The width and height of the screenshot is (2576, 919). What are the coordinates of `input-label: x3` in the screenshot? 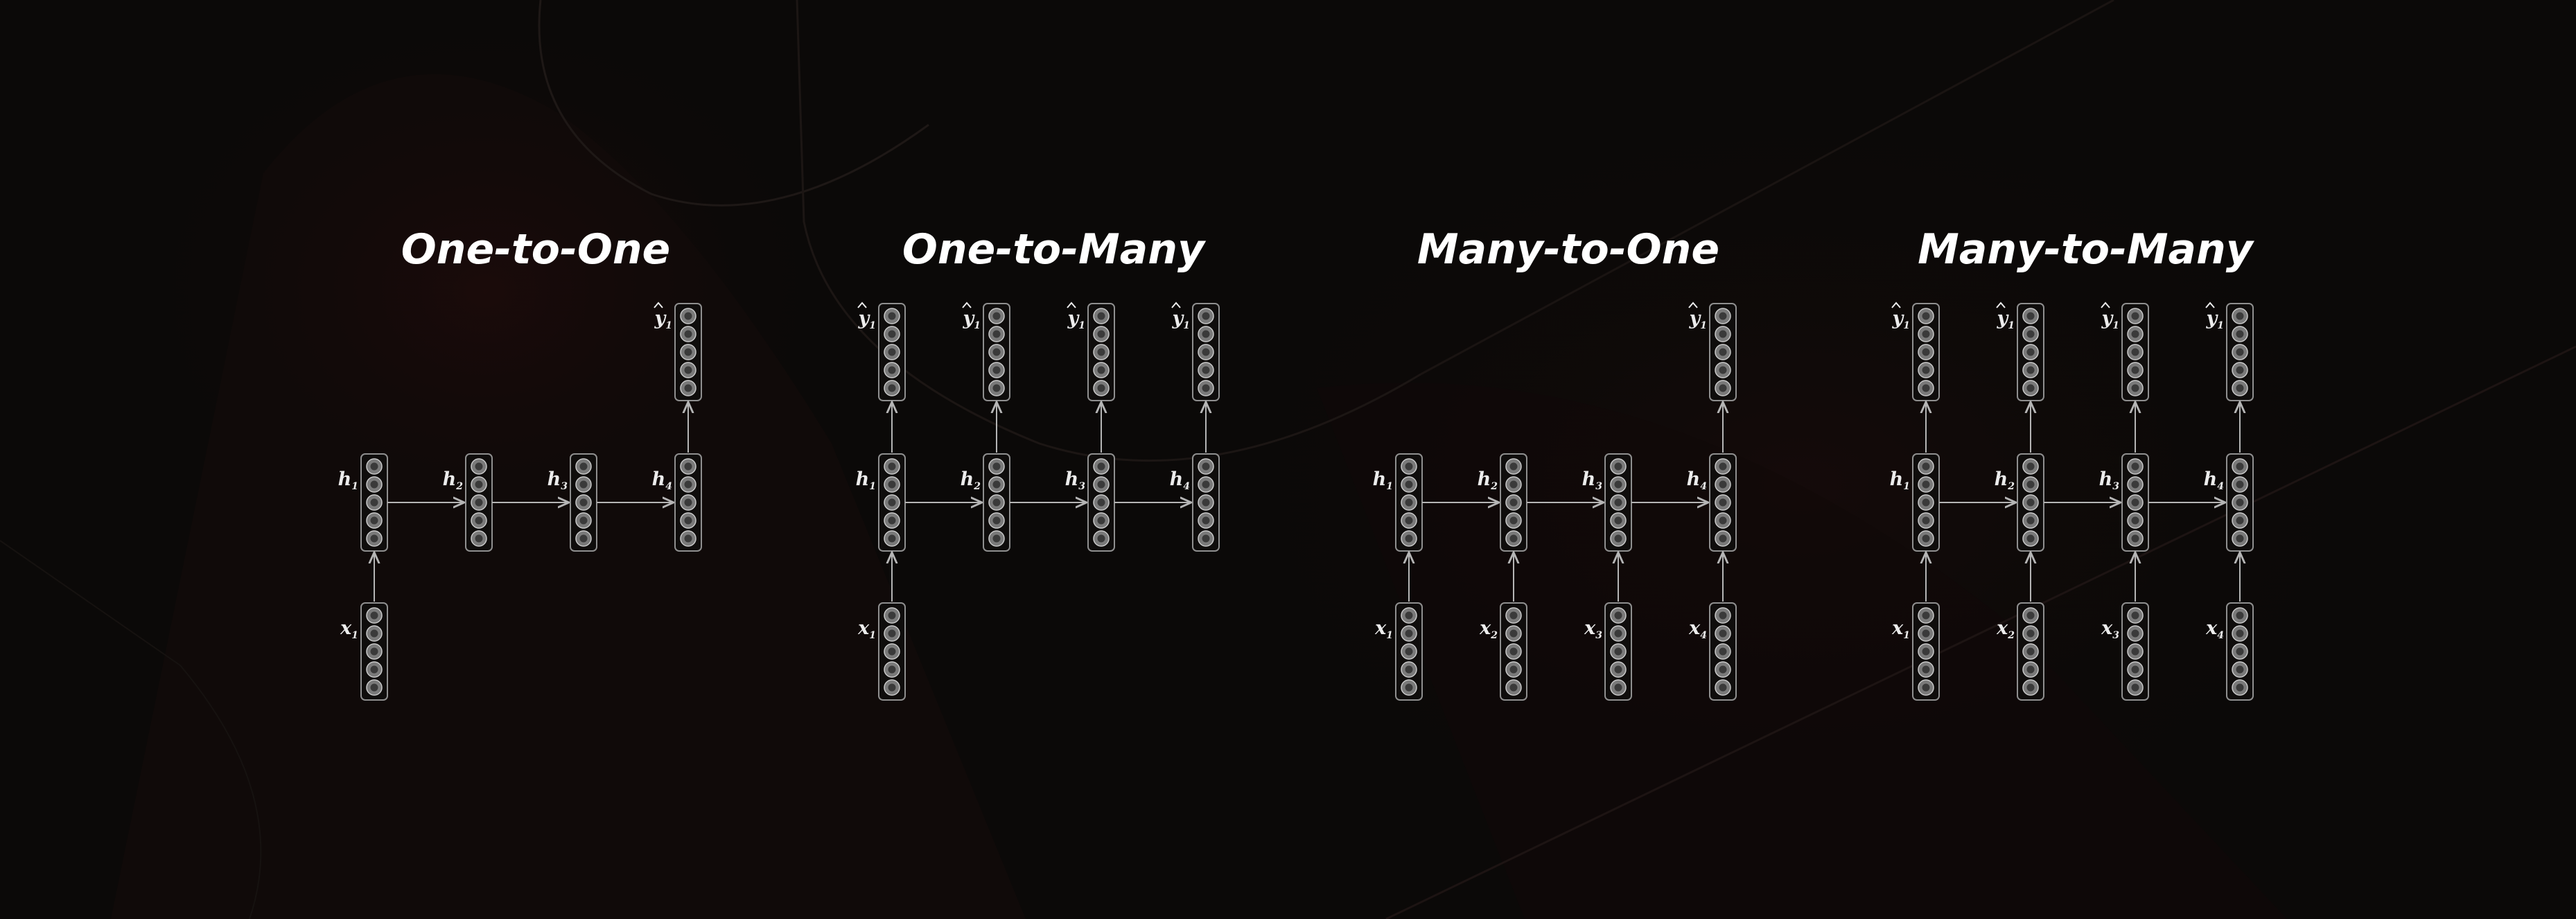 It's located at (2110, 629).